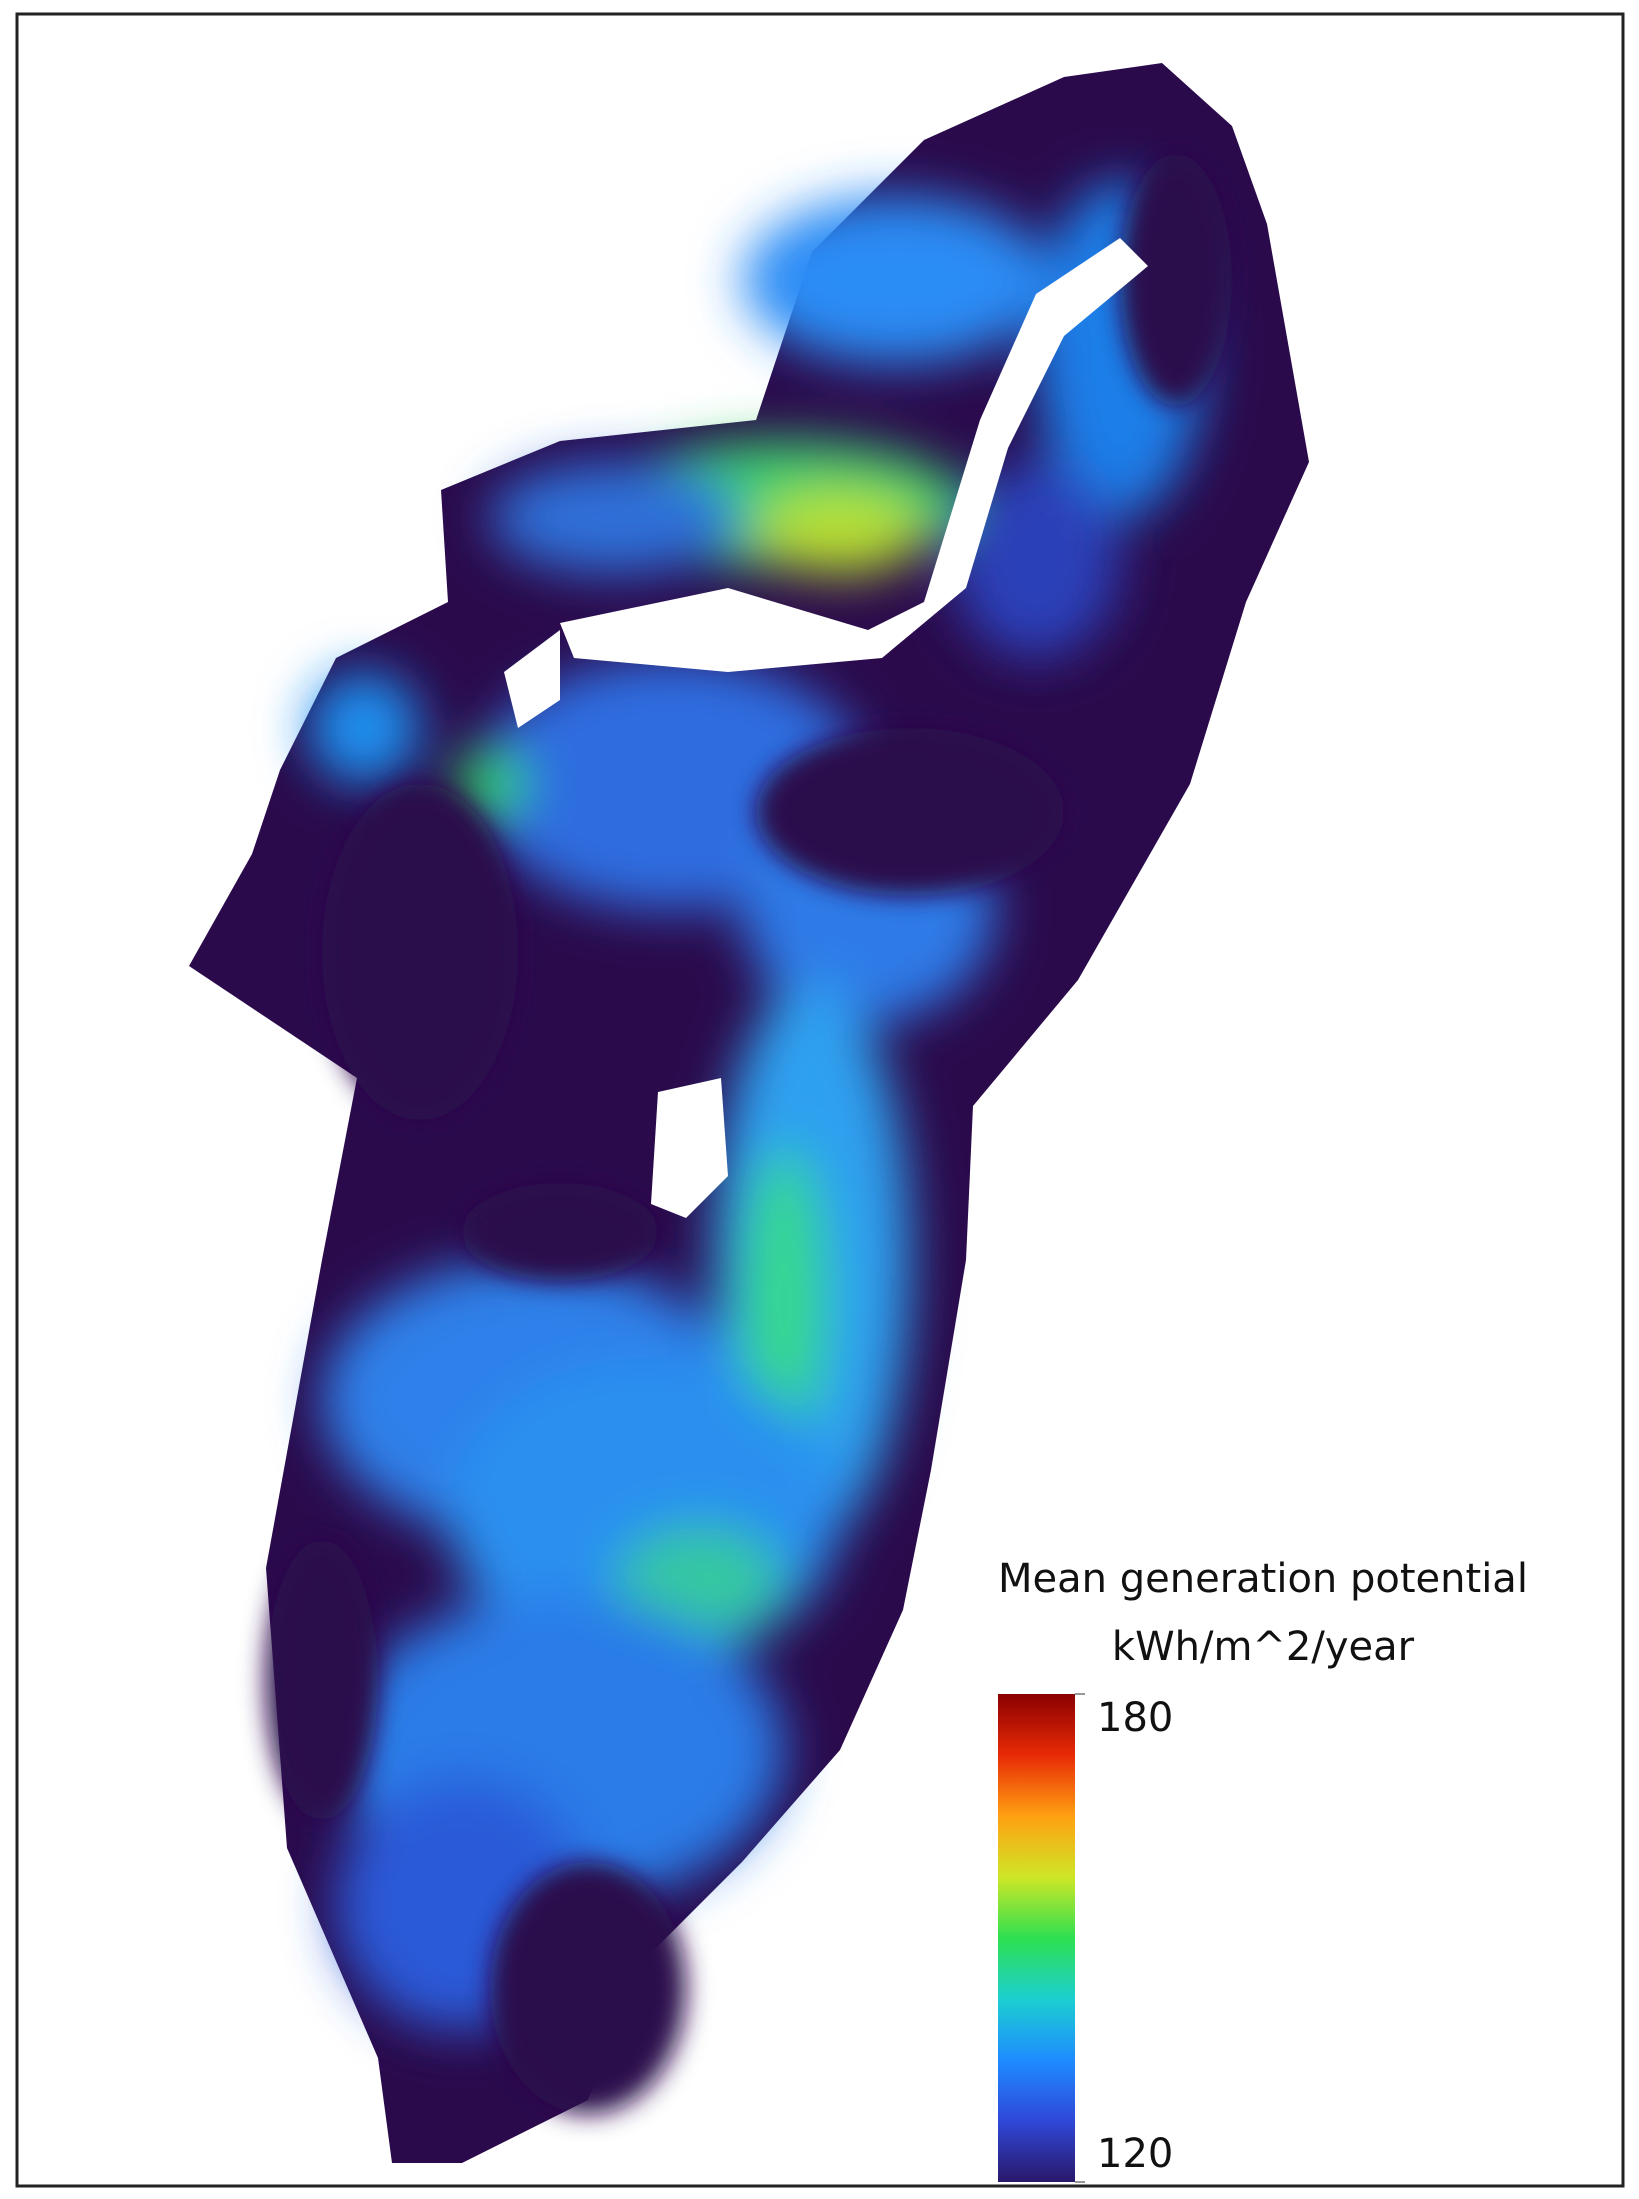 This screenshot has width=1639, height=2199. I want to click on colorbar, so click(1036, 1938).